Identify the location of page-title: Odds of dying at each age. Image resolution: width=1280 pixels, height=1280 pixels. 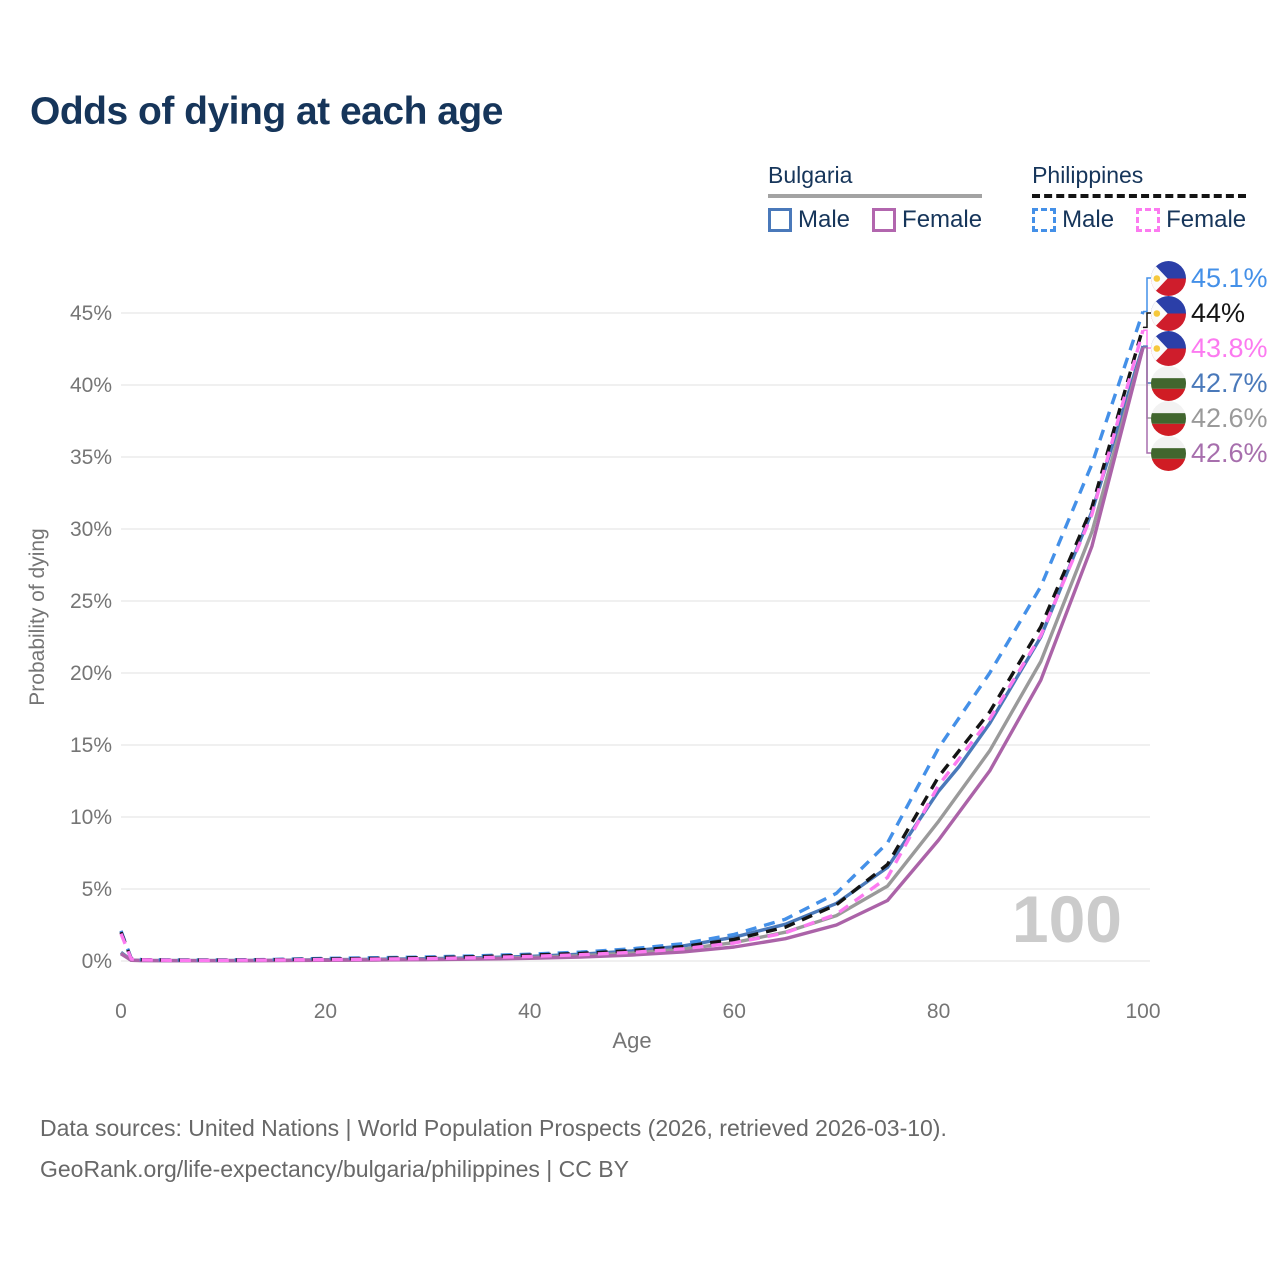
(266, 111).